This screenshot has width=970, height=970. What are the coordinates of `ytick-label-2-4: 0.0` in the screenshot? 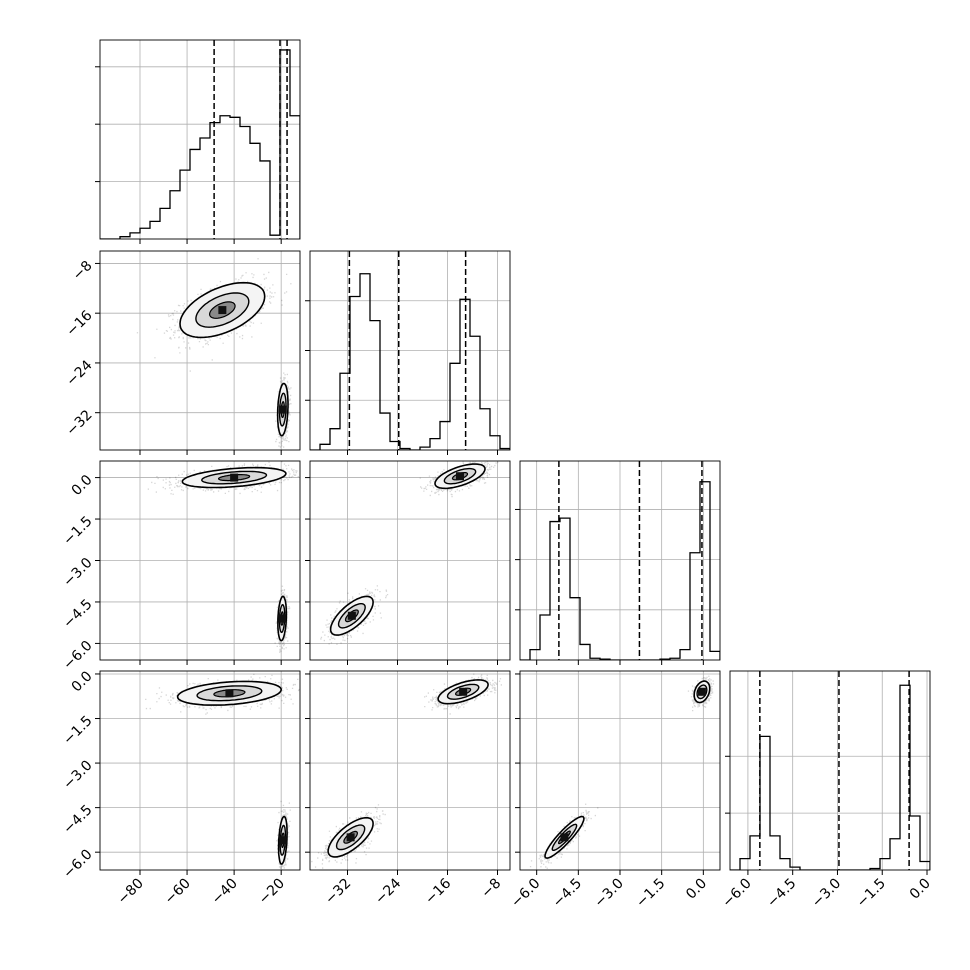 It's located at (82, 485).